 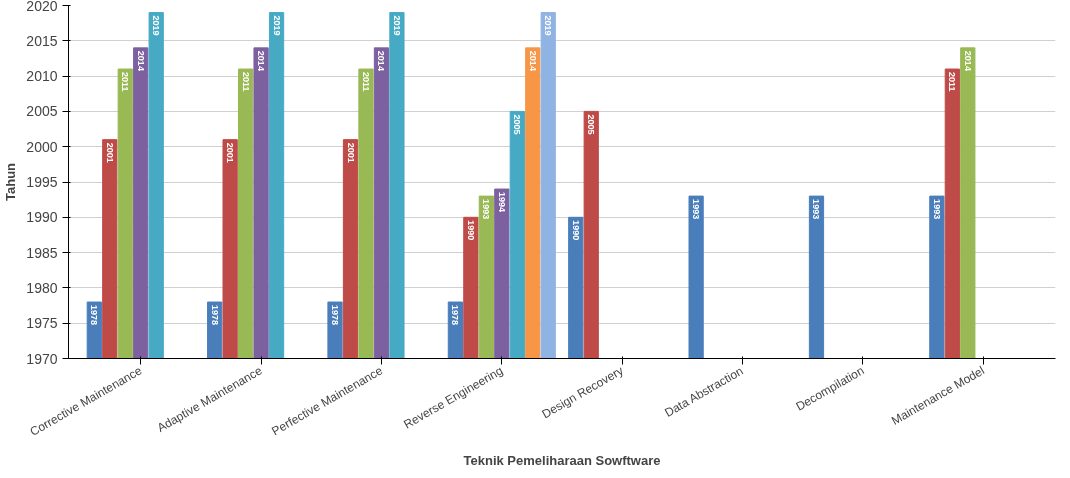 I want to click on y-tick-label: 2015, so click(x=42, y=40).